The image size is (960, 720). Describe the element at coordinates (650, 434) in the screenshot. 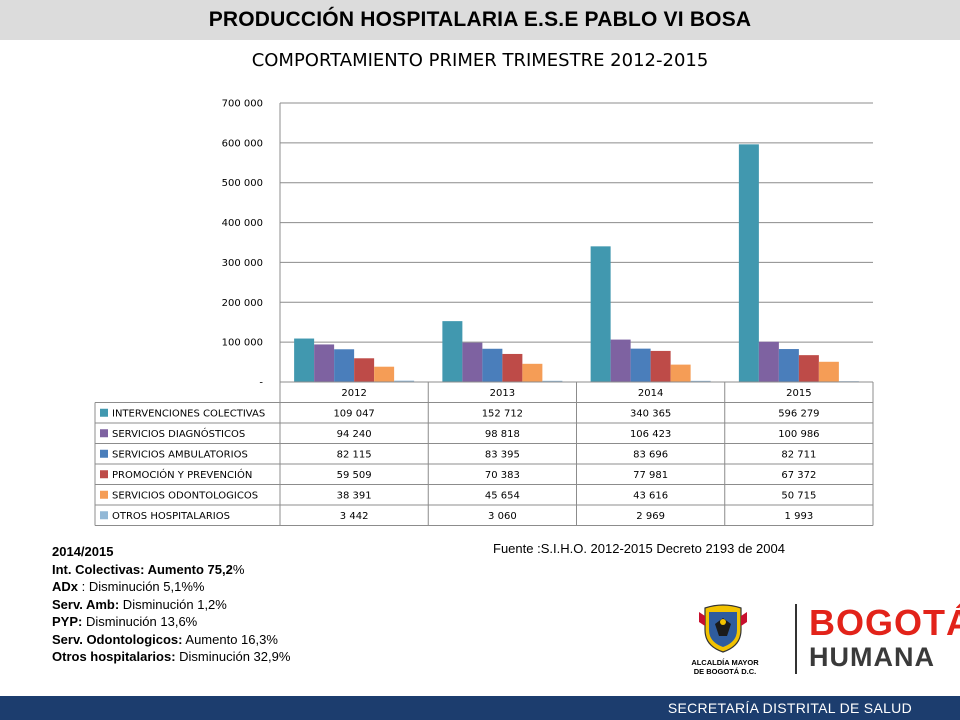

I see `data-label: 106 423` at that location.